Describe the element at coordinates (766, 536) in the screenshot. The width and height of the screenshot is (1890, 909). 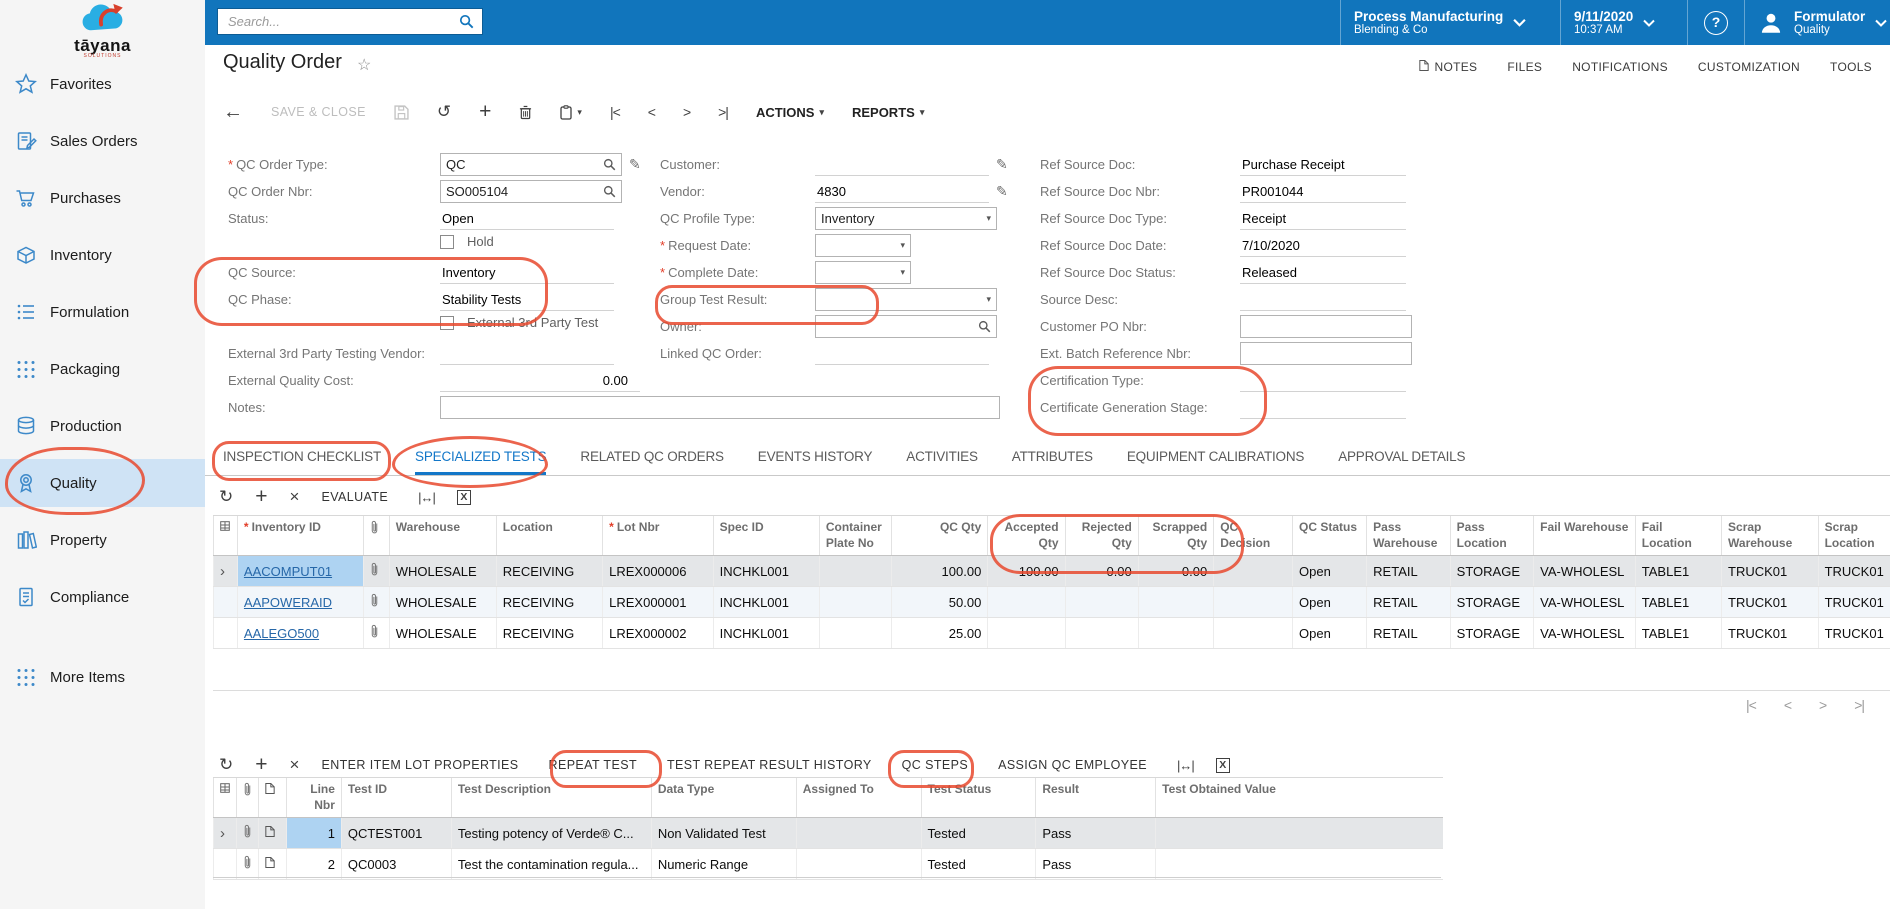
I see `column-header-spec_id: Spec ID` at that location.